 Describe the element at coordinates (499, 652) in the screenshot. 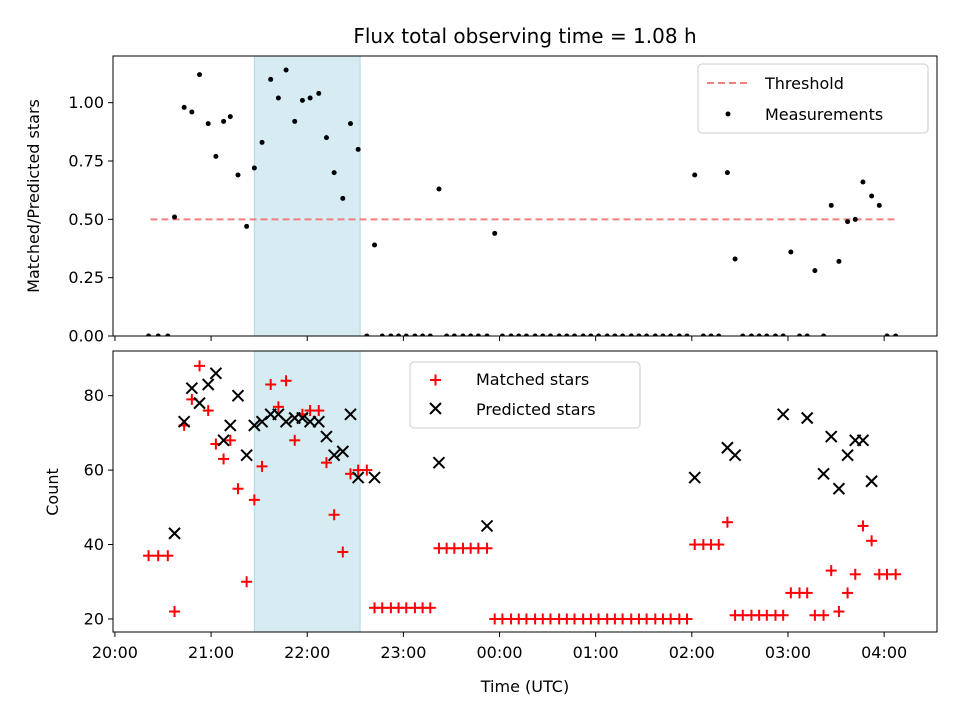

I see `bottom-x-tick-label: 00:00` at that location.